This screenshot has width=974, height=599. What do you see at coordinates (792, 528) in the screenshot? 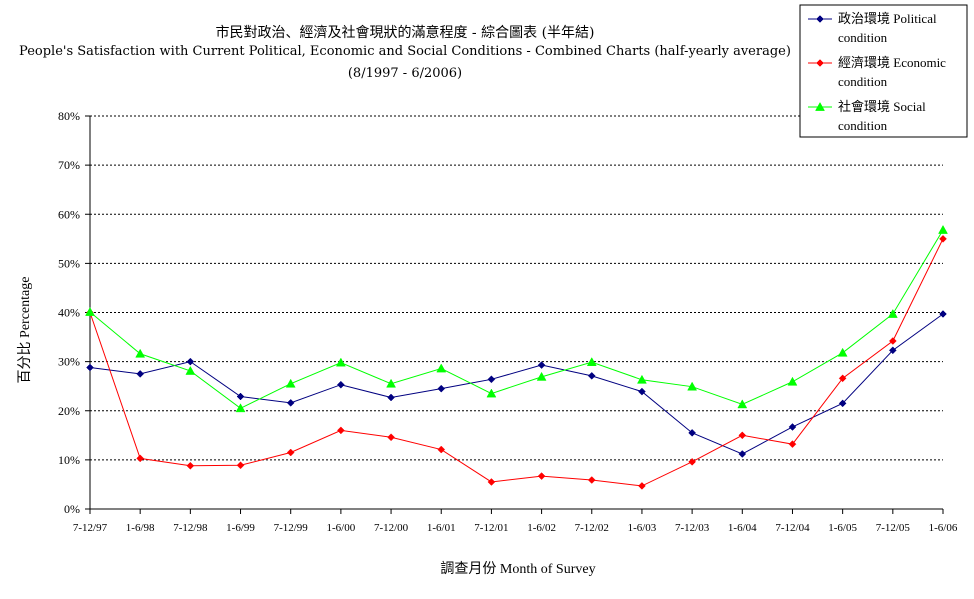
I see `x-tick-label: 7-12/04` at bounding box center [792, 528].